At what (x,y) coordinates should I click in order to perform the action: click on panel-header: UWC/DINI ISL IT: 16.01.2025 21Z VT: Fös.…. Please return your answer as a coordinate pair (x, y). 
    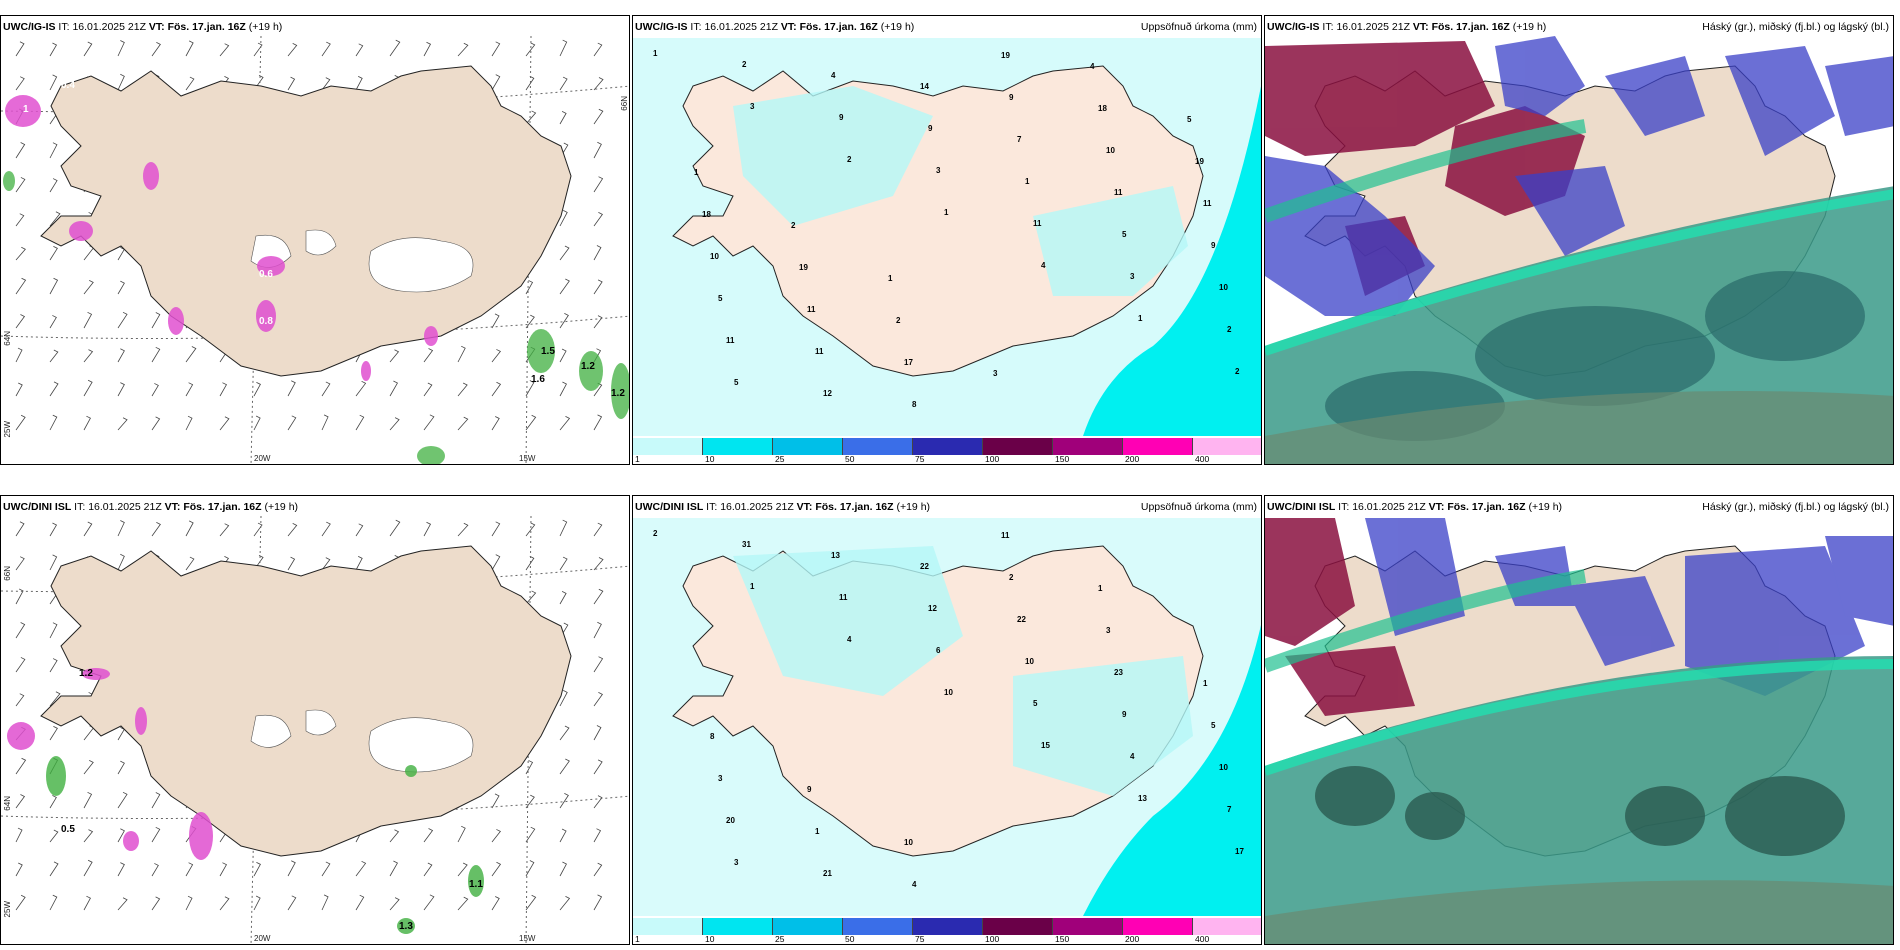
    Looking at the image, I should click on (1579, 507).